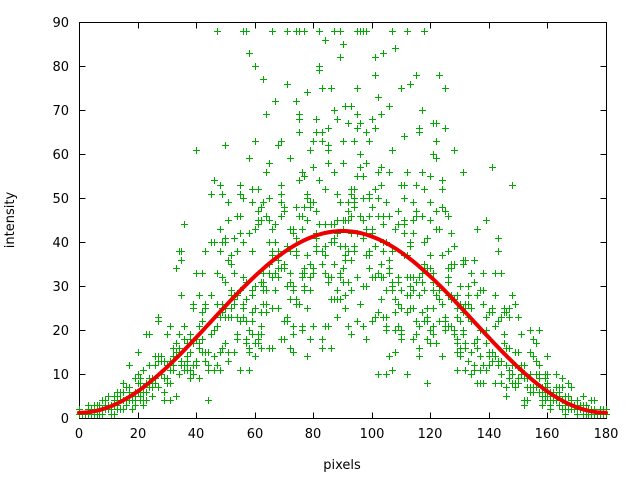  What do you see at coordinates (196, 434) in the screenshot?
I see `x-tick-label: 40` at bounding box center [196, 434].